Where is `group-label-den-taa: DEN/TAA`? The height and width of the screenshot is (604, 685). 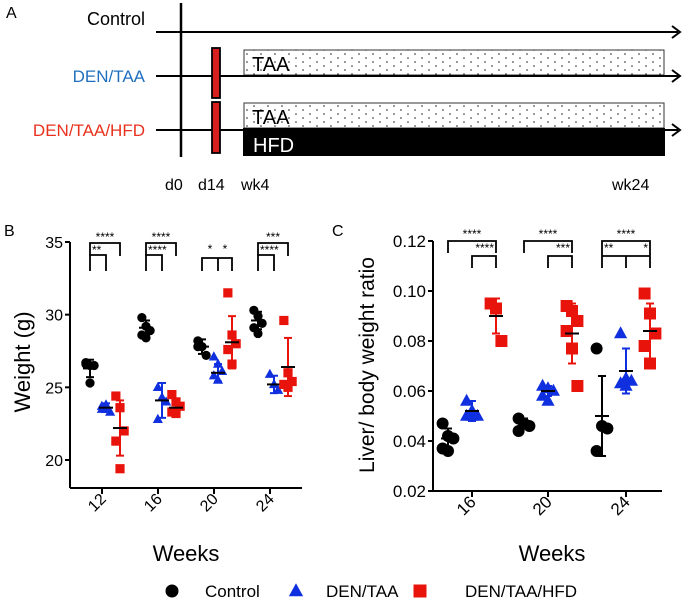
group-label-den-taa: DEN/TAA is located at coordinates (109, 76).